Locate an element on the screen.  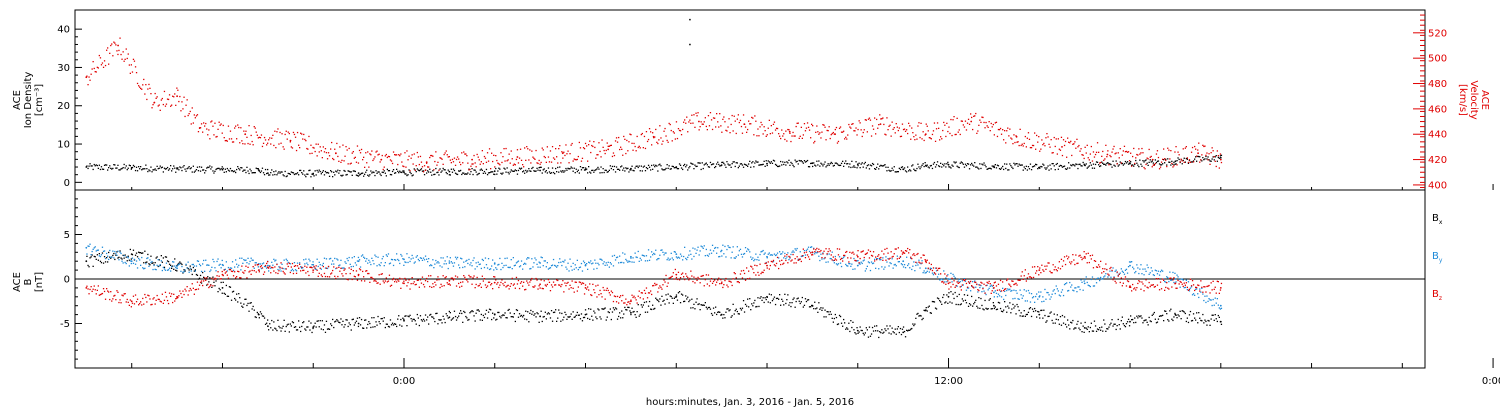
velocity-point-anchor is located at coordinates (290, 140).